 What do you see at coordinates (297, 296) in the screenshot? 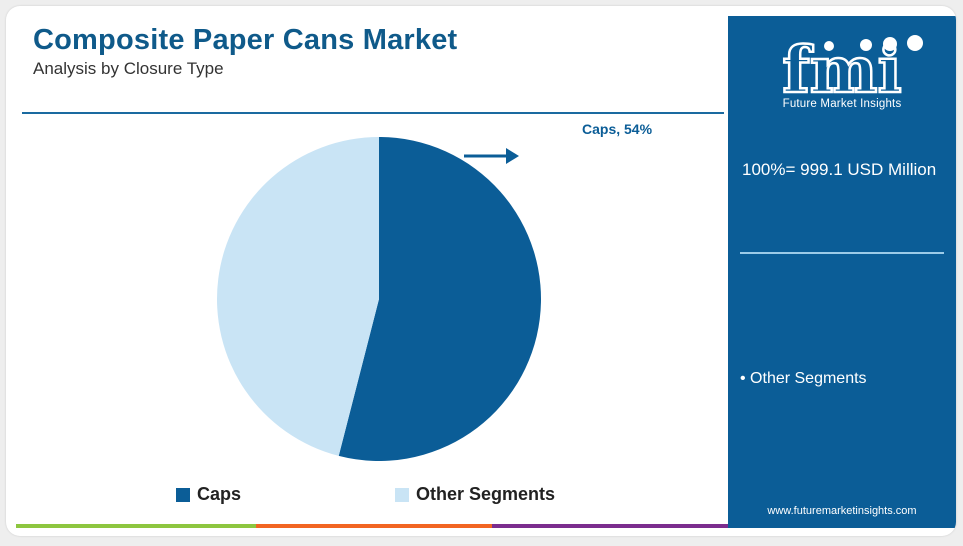
I see `pie-slice-other-segments` at bounding box center [297, 296].